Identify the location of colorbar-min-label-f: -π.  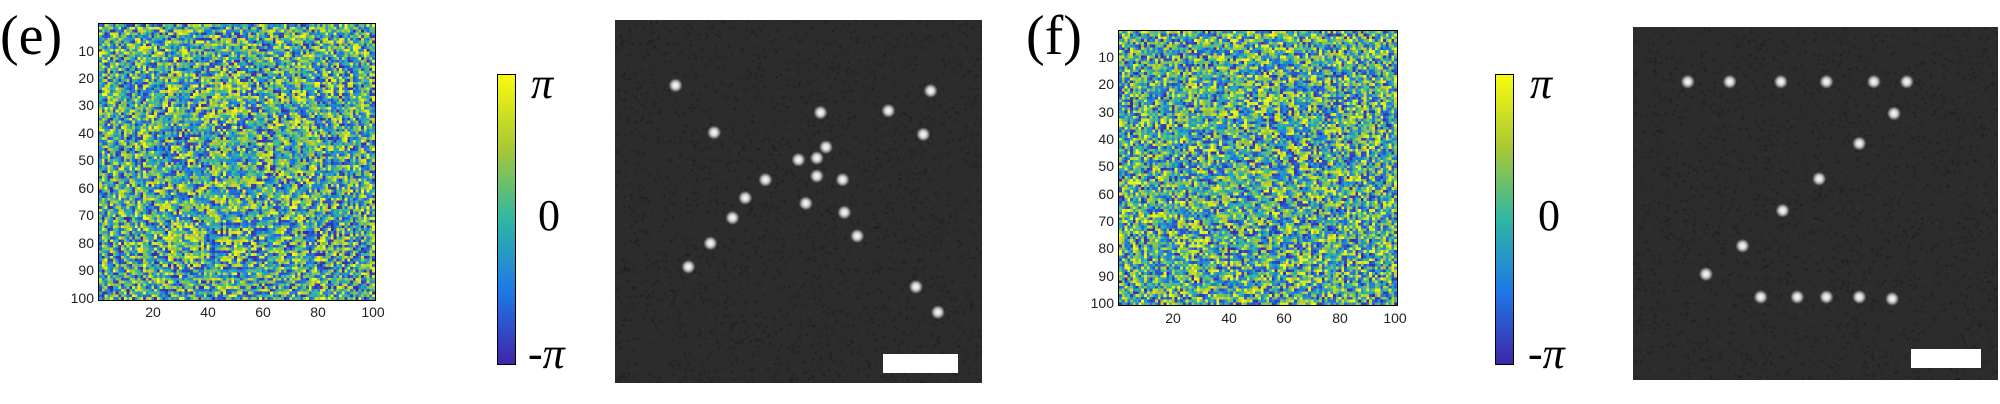
(1546, 354).